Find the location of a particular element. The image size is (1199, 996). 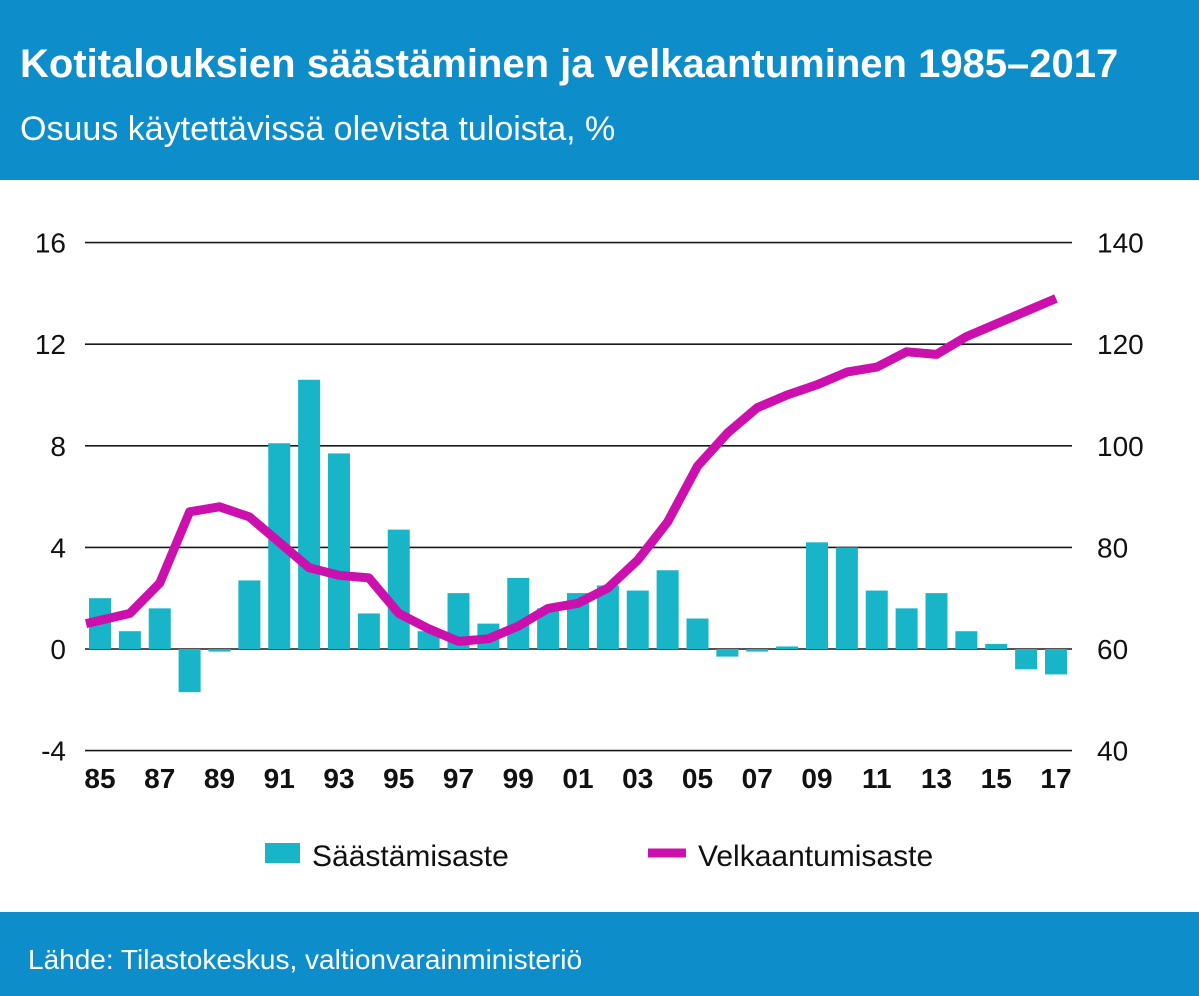

bar-saastamisaste-2009 is located at coordinates (817, 595).